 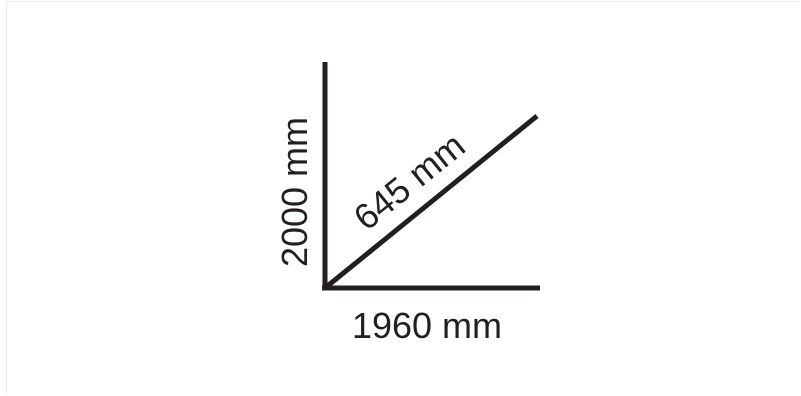 I want to click on diagonal-line, so click(x=431, y=202).